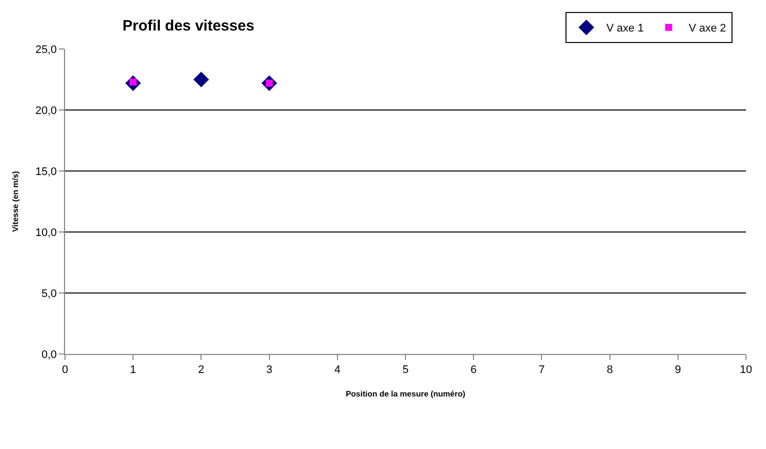 The width and height of the screenshot is (766, 449). Describe the element at coordinates (609, 370) in the screenshot. I see `x-tick-label: 8` at that location.